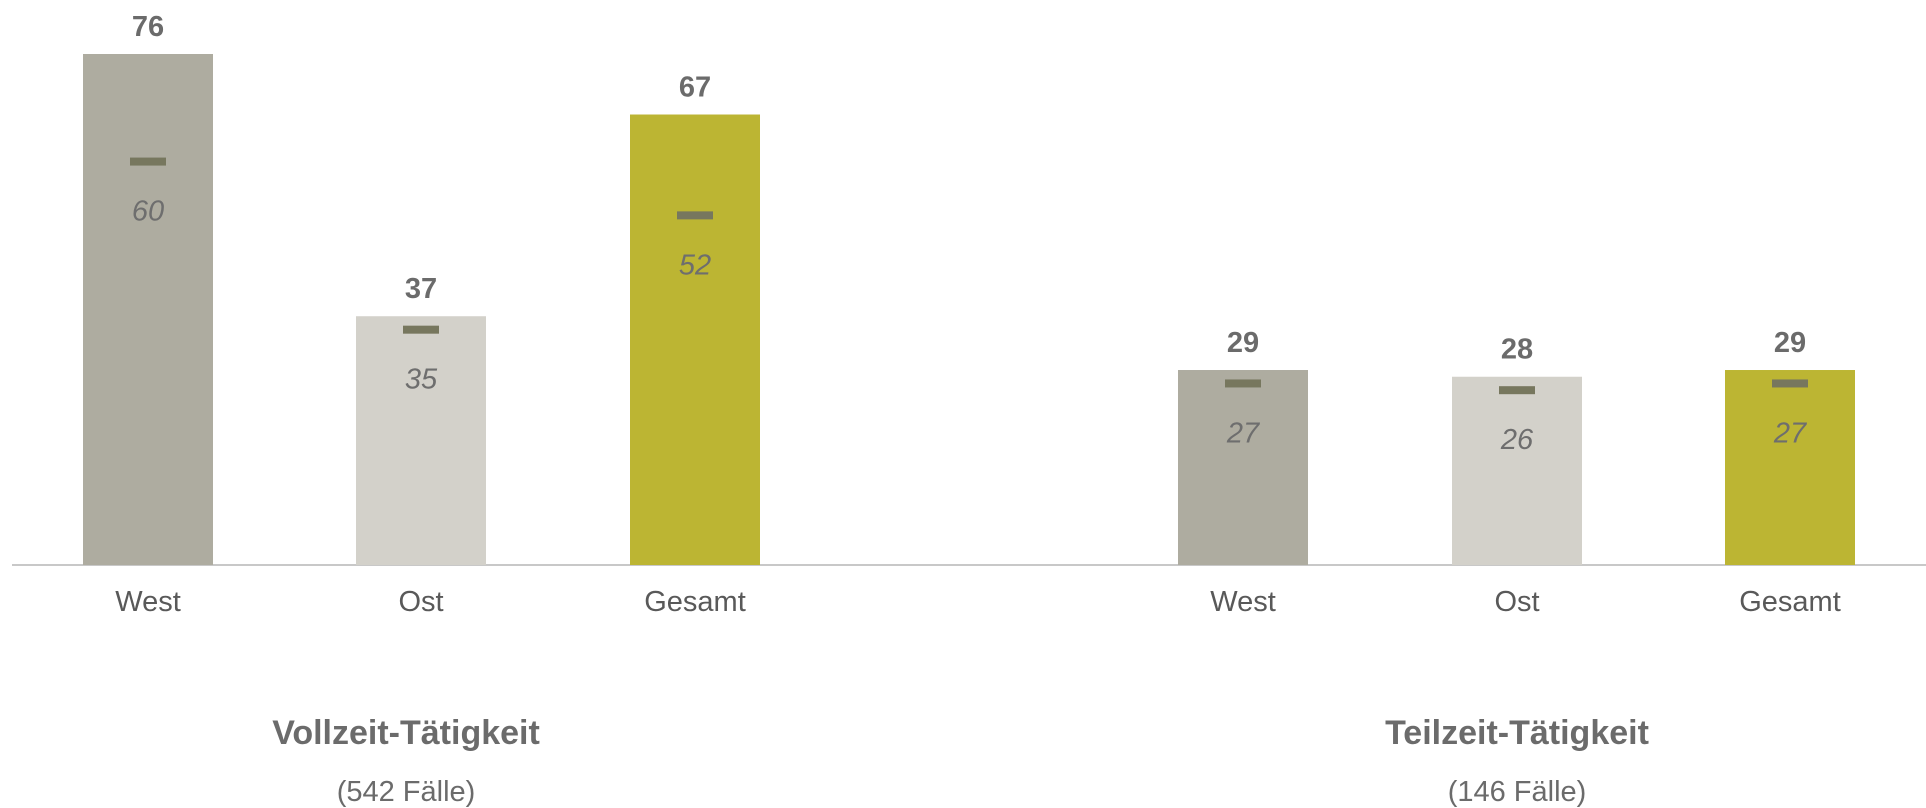  What do you see at coordinates (1517, 440) in the screenshot?
I see `marker-value-label: 26` at bounding box center [1517, 440].